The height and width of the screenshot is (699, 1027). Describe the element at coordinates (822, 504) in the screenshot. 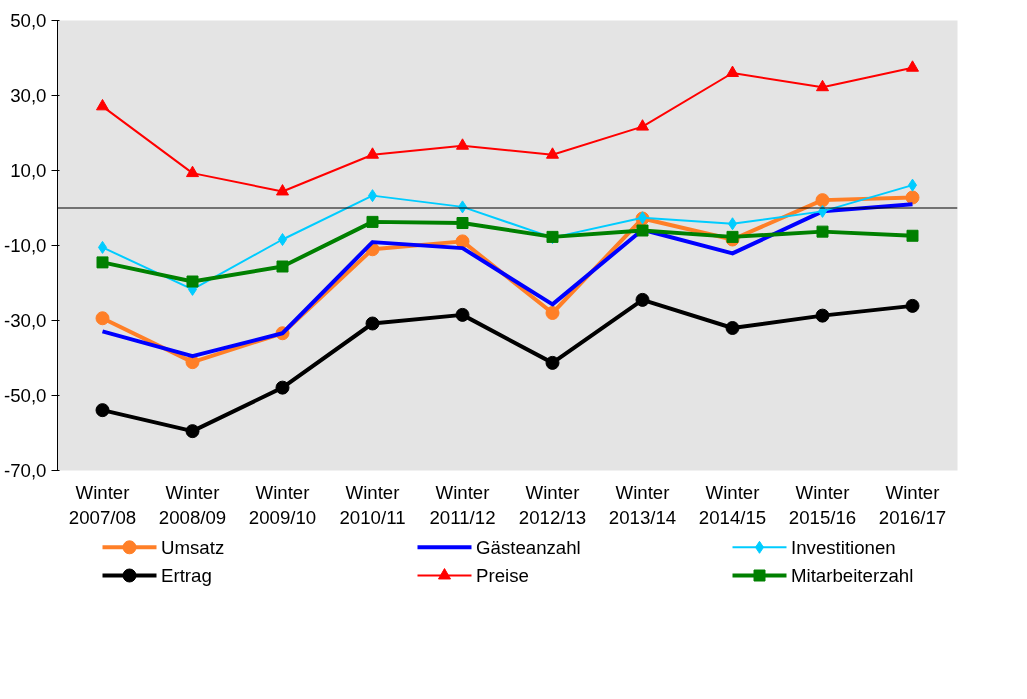

I see `x-tick-label: Winter 2015/16` at that location.